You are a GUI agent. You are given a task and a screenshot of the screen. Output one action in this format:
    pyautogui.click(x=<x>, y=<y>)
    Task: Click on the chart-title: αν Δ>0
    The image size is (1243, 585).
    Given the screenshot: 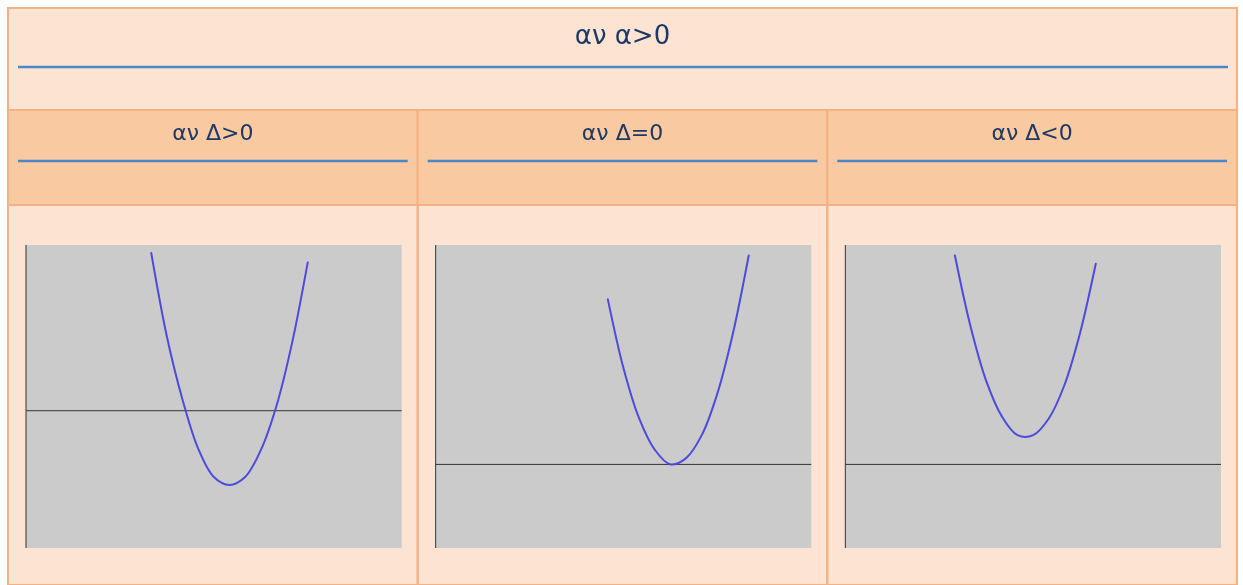 What is the action you would take?
    pyautogui.click(x=213, y=132)
    